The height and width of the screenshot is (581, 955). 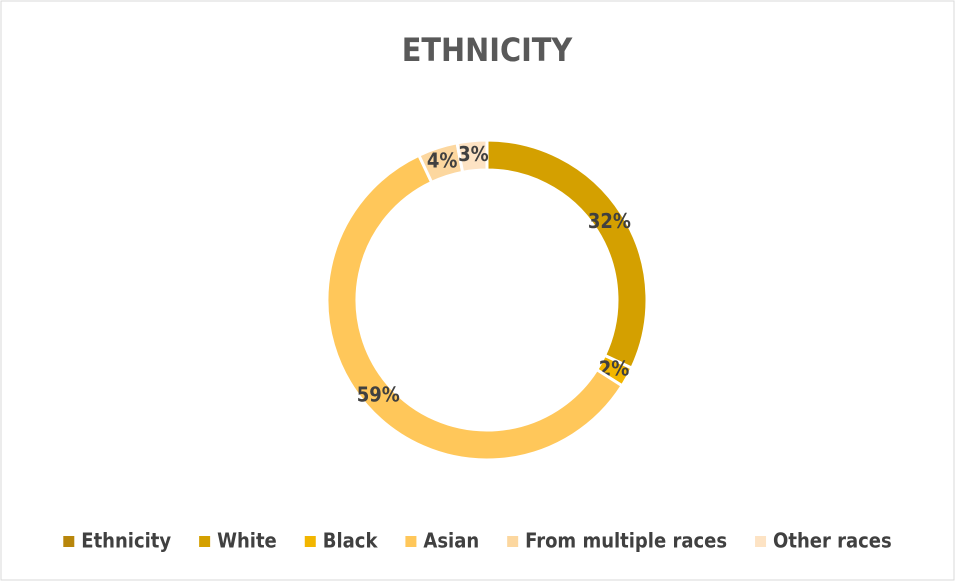 I want to click on data-label: 4%, so click(x=442, y=161).